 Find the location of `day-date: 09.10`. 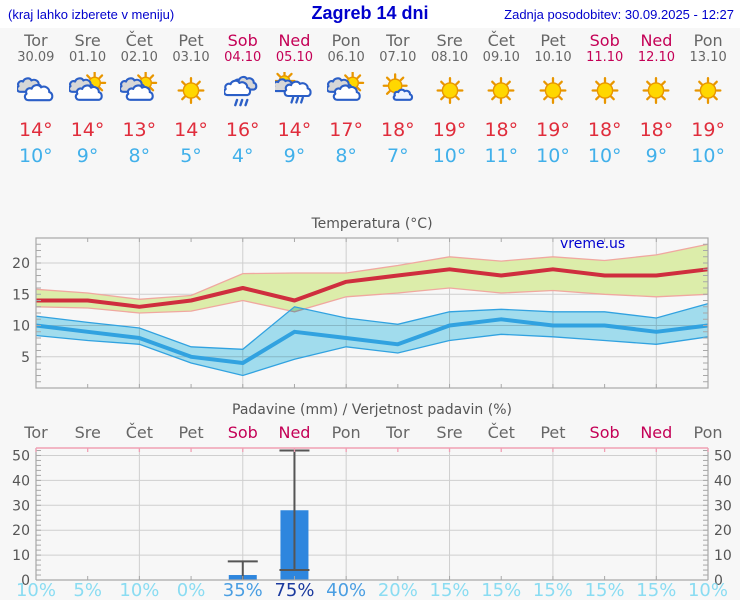

day-date: 09.10 is located at coordinates (501, 57).